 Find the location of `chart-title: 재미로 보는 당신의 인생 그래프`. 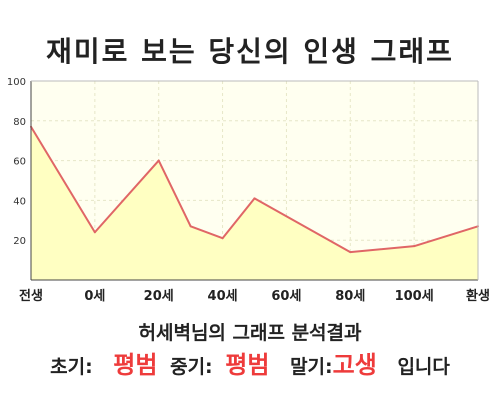

chart-title: 재미로 보는 당신의 인생 그래프 is located at coordinates (250, 51).